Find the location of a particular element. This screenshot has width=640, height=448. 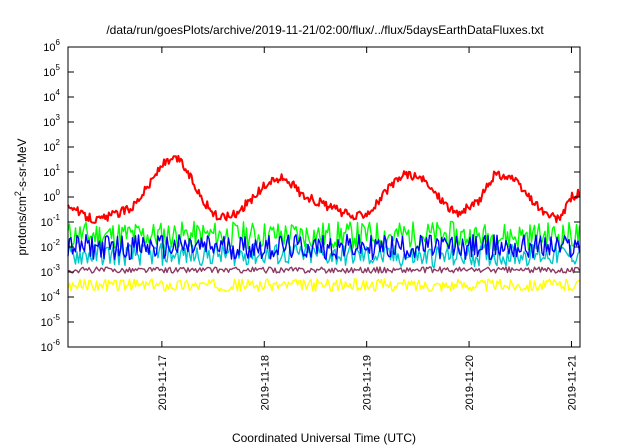

y-tick-label: 10⁻³ is located at coordinates (51, 271).